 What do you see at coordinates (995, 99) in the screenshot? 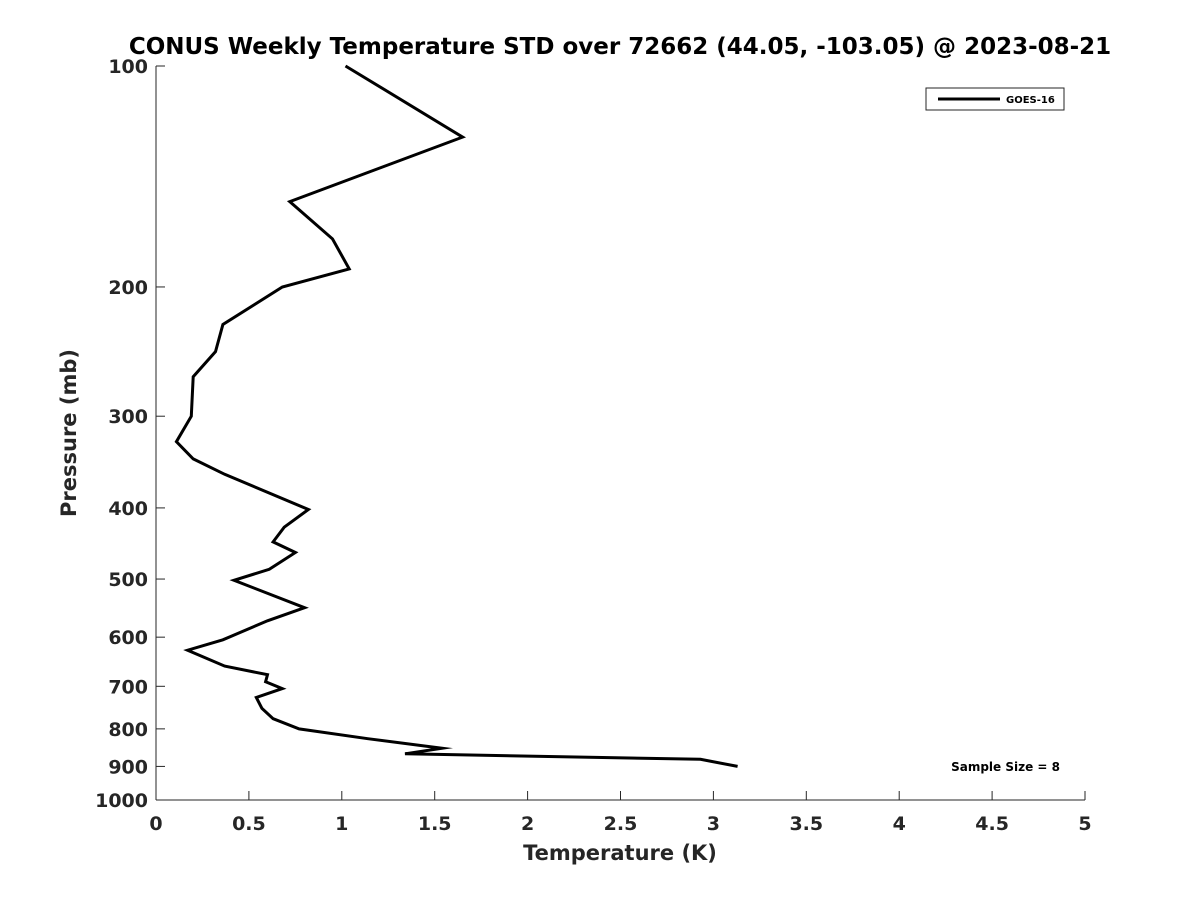
I see `legend: GOES-16` at bounding box center [995, 99].